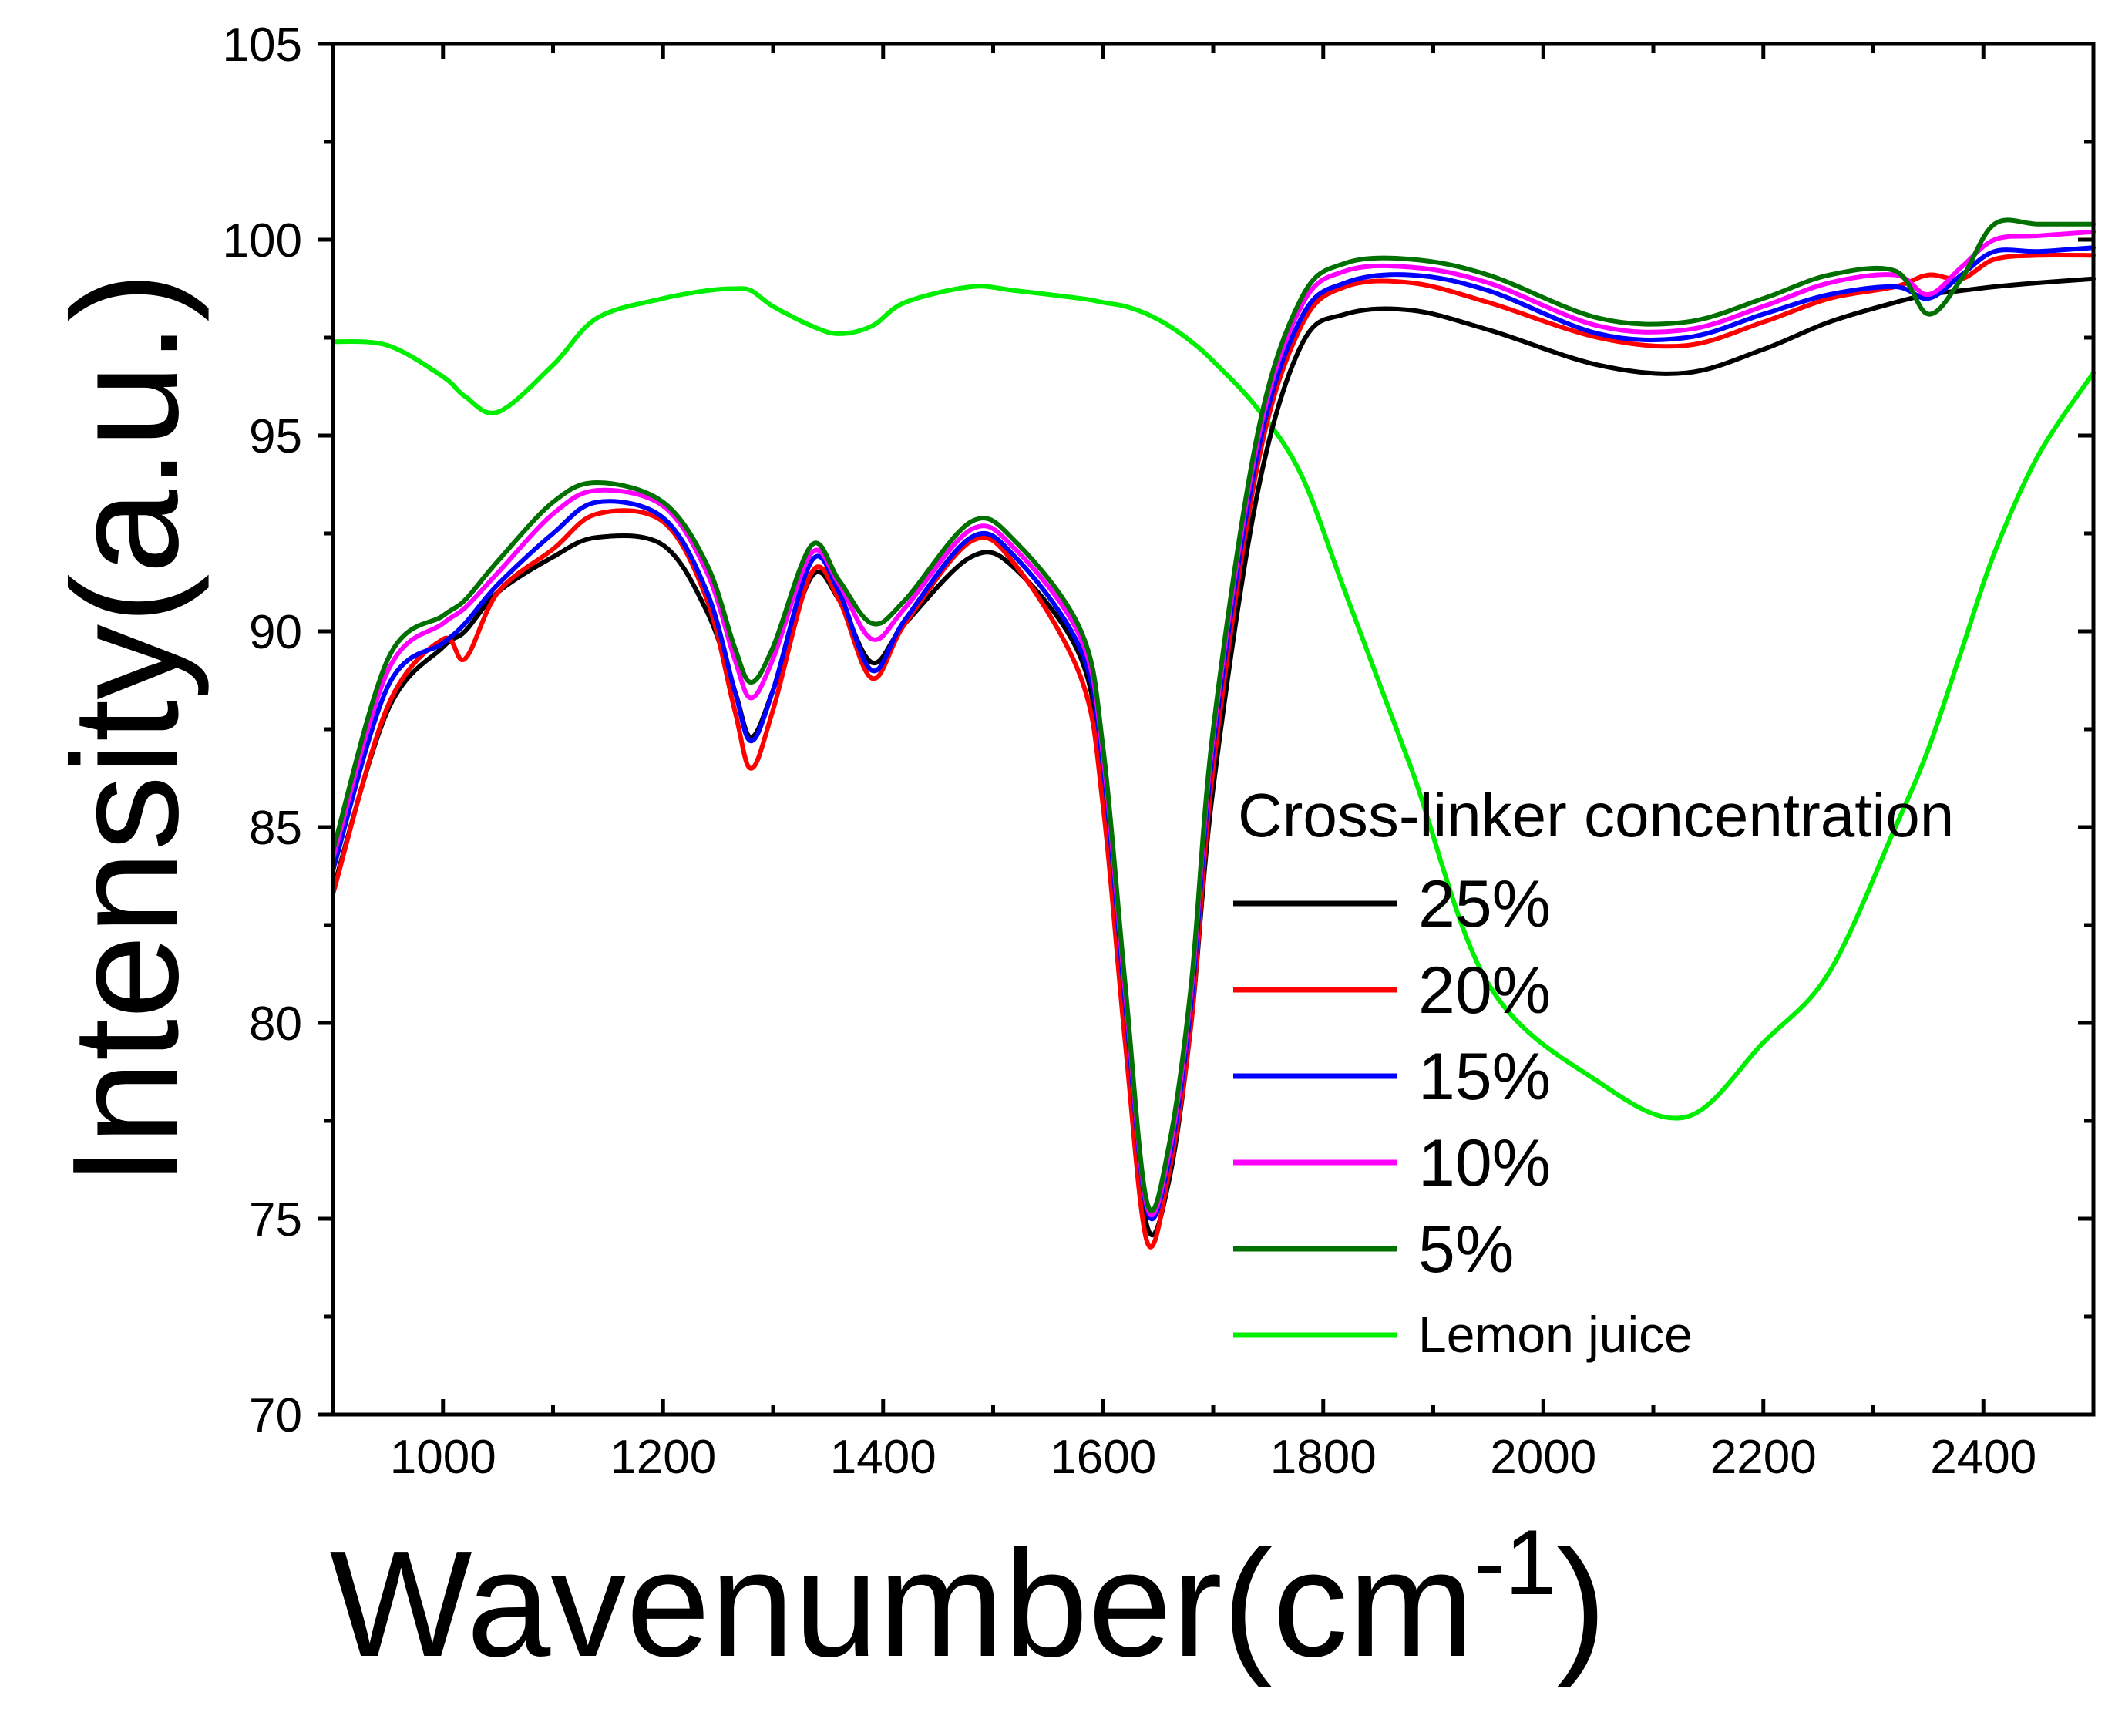  What do you see at coordinates (443, 1457) in the screenshot?
I see `x-tick-label: 1000` at bounding box center [443, 1457].